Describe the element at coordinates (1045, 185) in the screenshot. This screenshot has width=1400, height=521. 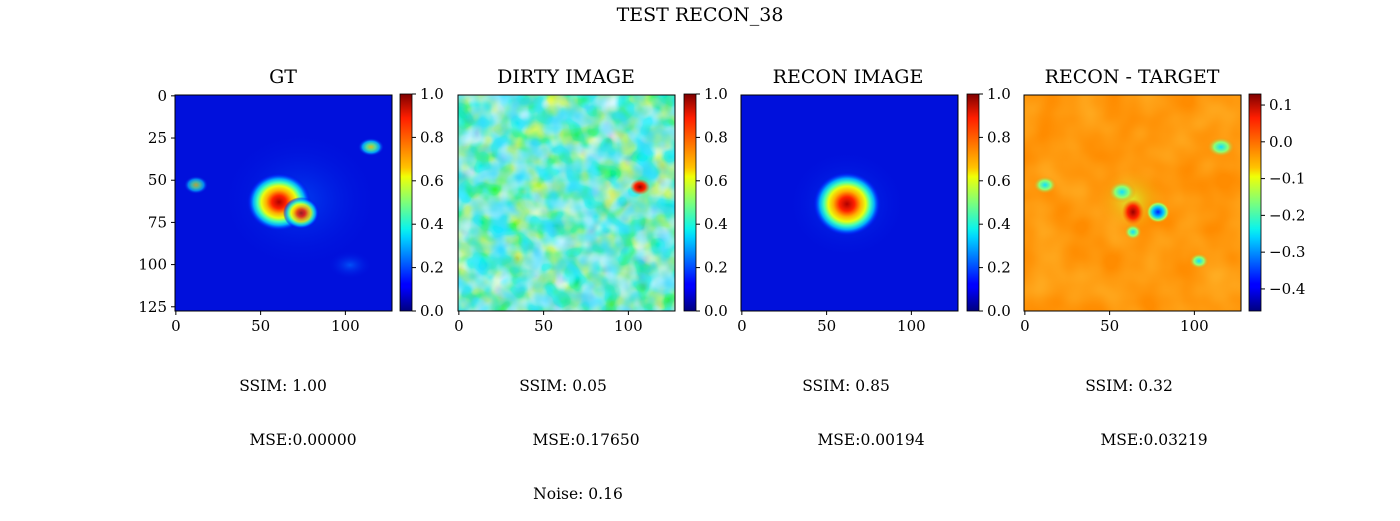
I see `diff-blob-left` at that location.